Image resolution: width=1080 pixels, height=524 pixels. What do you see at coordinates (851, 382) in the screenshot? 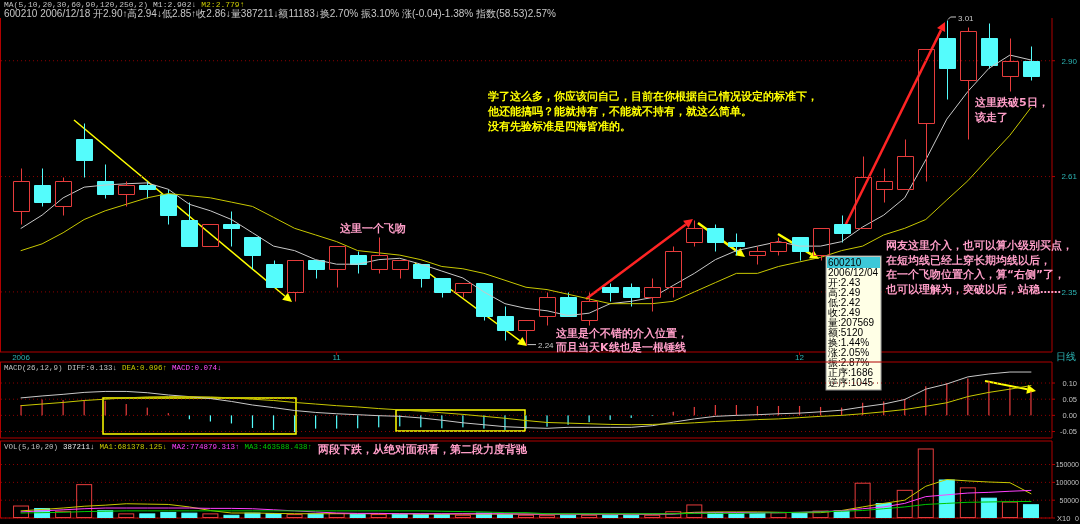
I see `annotation: 逆序:1045` at bounding box center [851, 382].